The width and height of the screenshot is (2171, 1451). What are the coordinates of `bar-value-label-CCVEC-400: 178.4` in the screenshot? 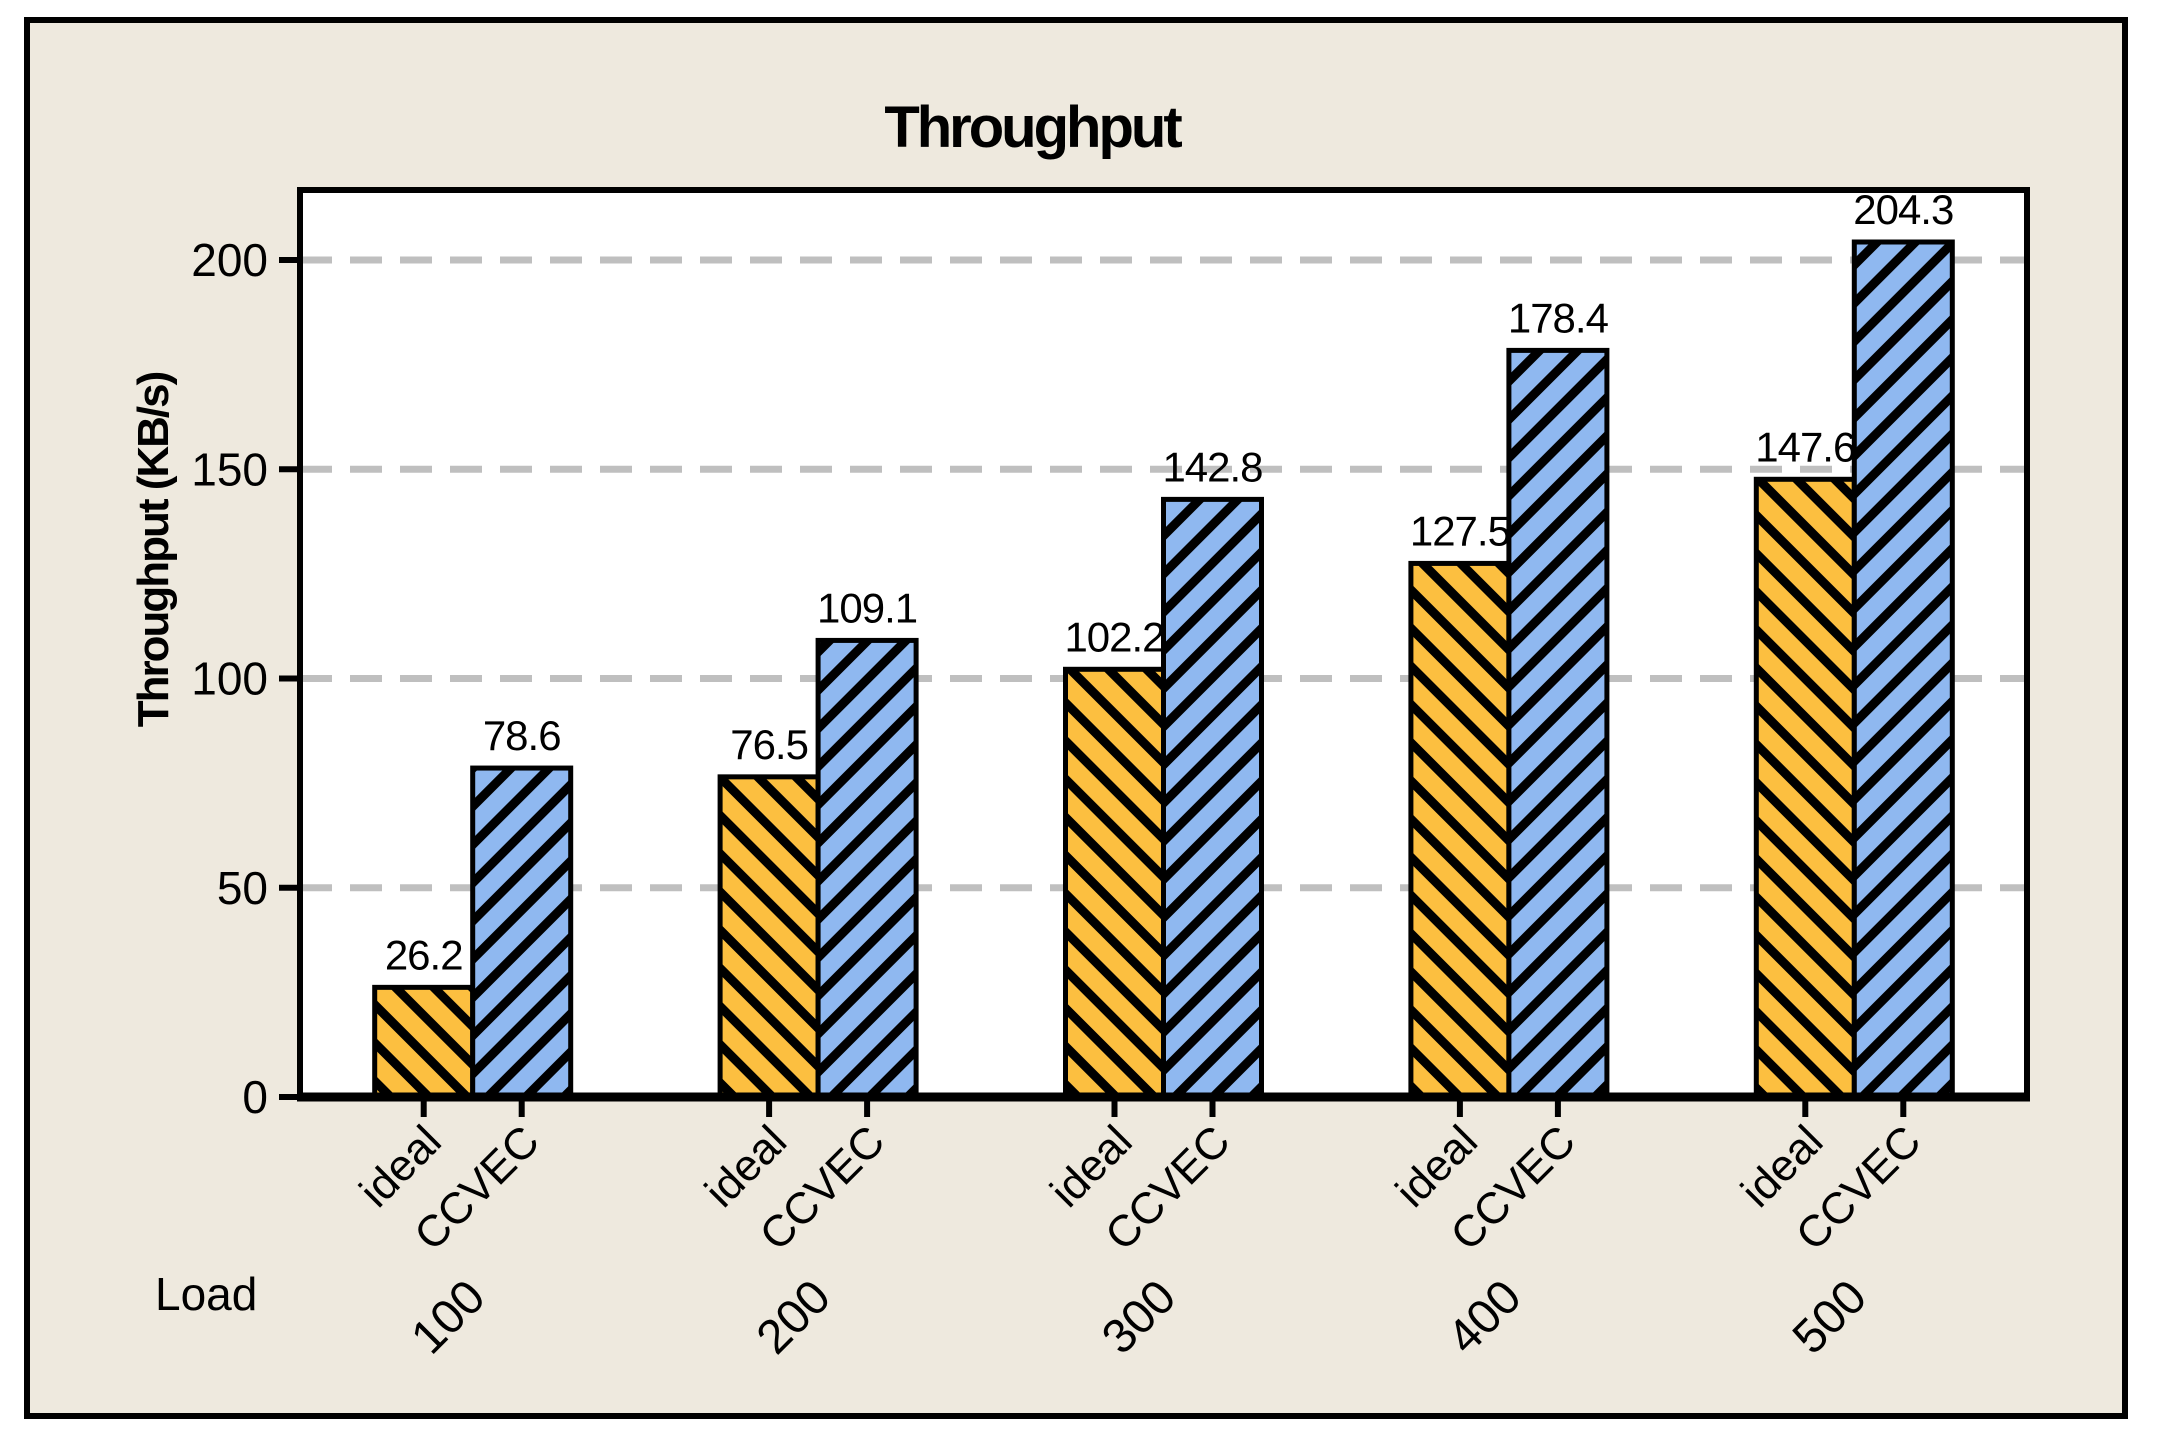 It's located at (1558, 317).